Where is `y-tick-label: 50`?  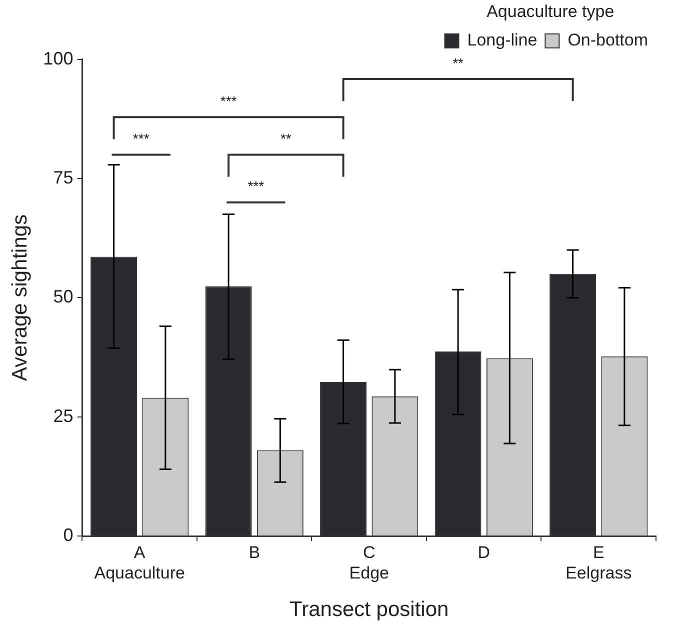
y-tick-label: 50 is located at coordinates (63, 296).